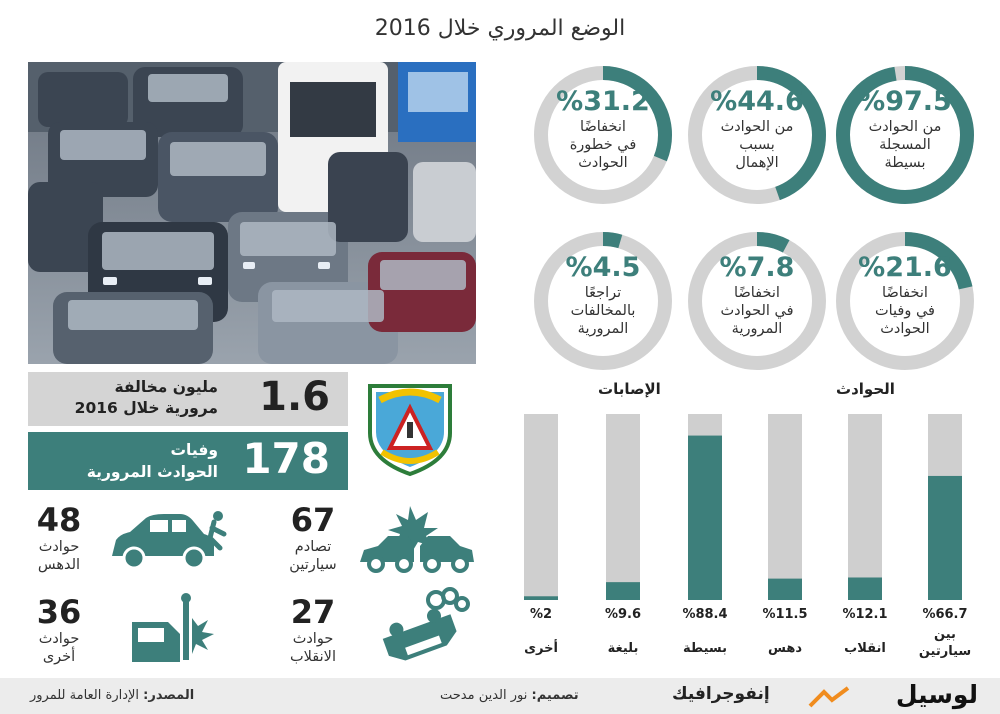  Describe the element at coordinates (313, 612) in the screenshot. I see `accident-stat-number: 27` at that location.